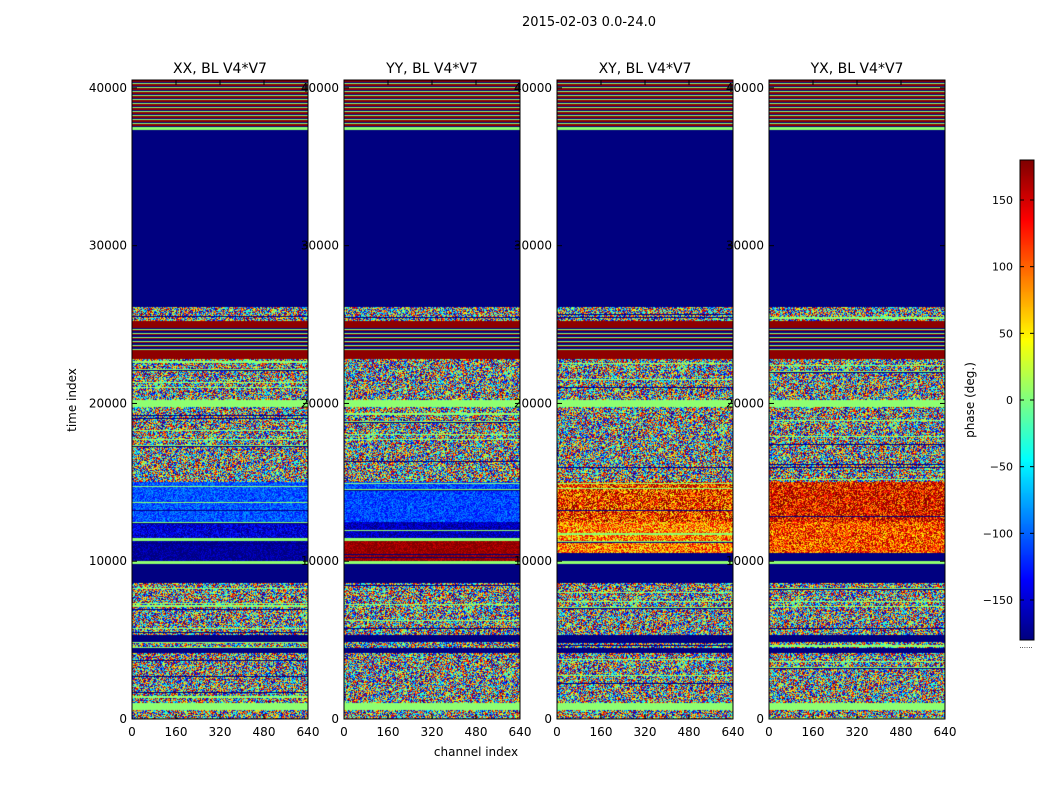  Describe the element at coordinates (589, 22) in the screenshot. I see `figure-title: 2015-02-03 0.0-24.0` at that location.